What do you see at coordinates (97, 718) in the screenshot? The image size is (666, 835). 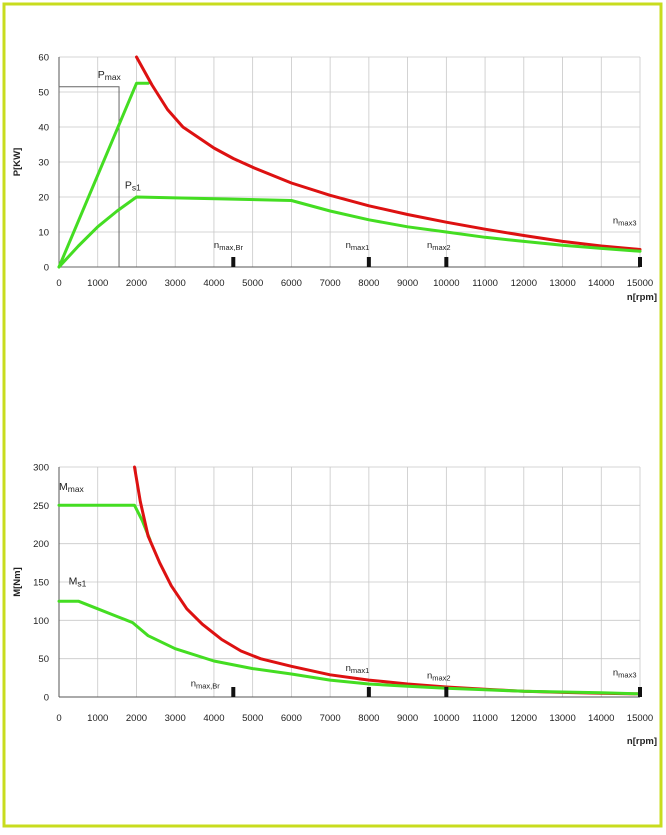 I see `torque-x-tick-label: 1000` at bounding box center [97, 718].